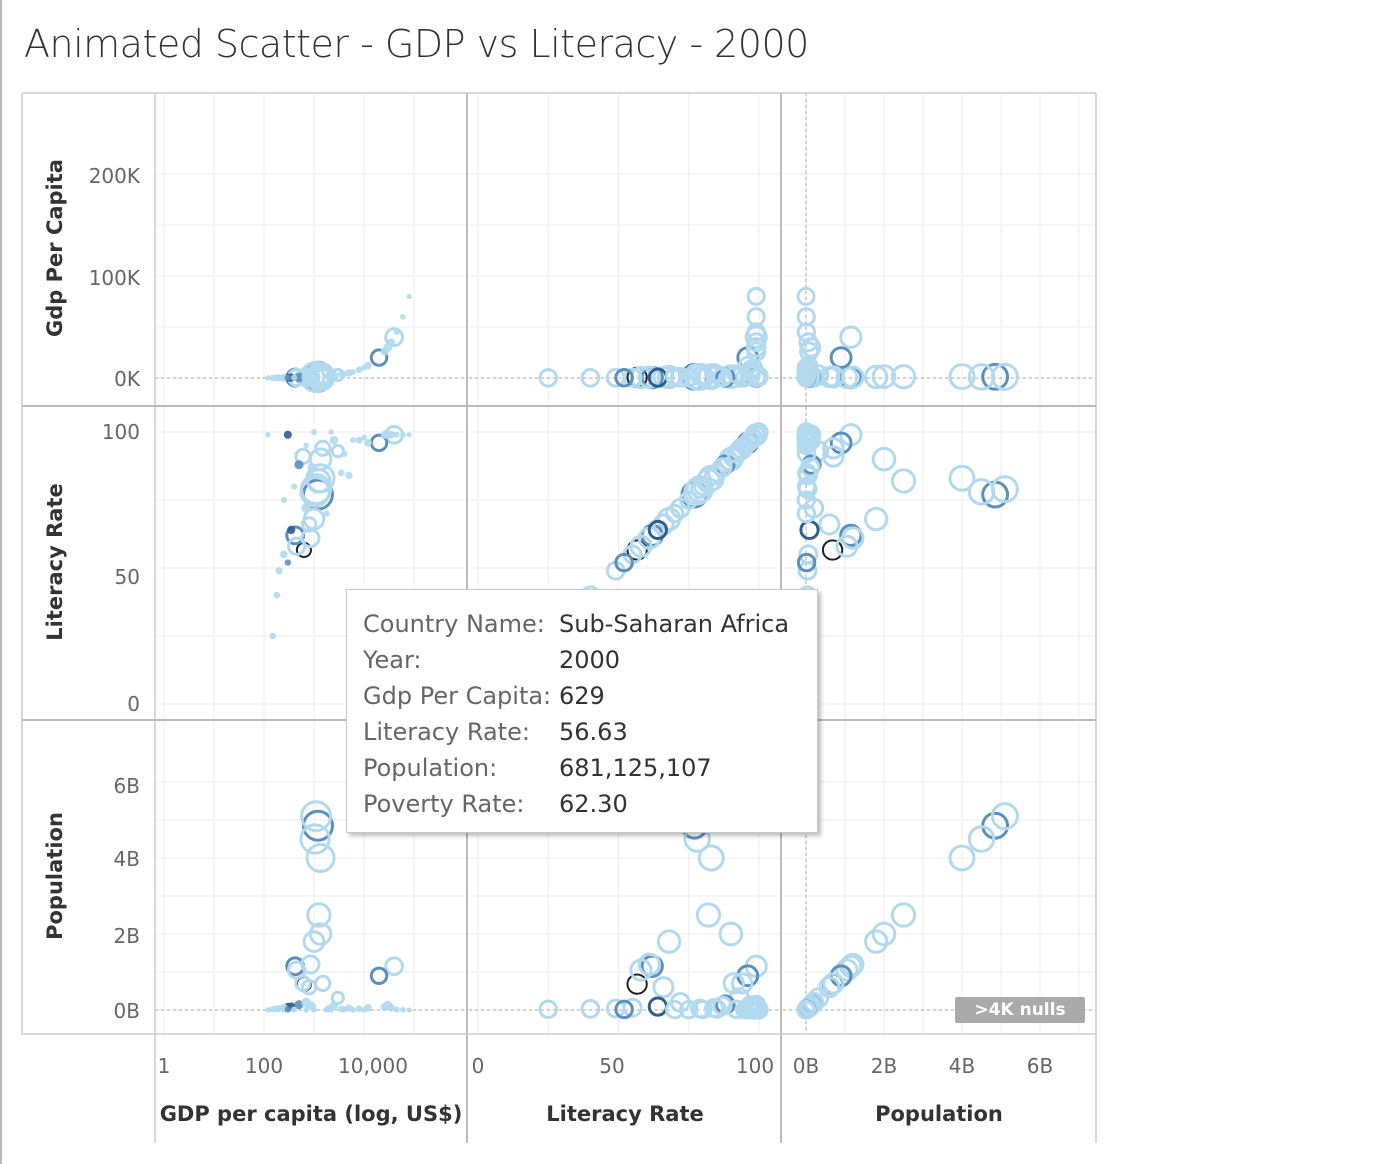  Describe the element at coordinates (164, 1066) in the screenshot. I see `col-tick-gdp-1: 1` at that location.